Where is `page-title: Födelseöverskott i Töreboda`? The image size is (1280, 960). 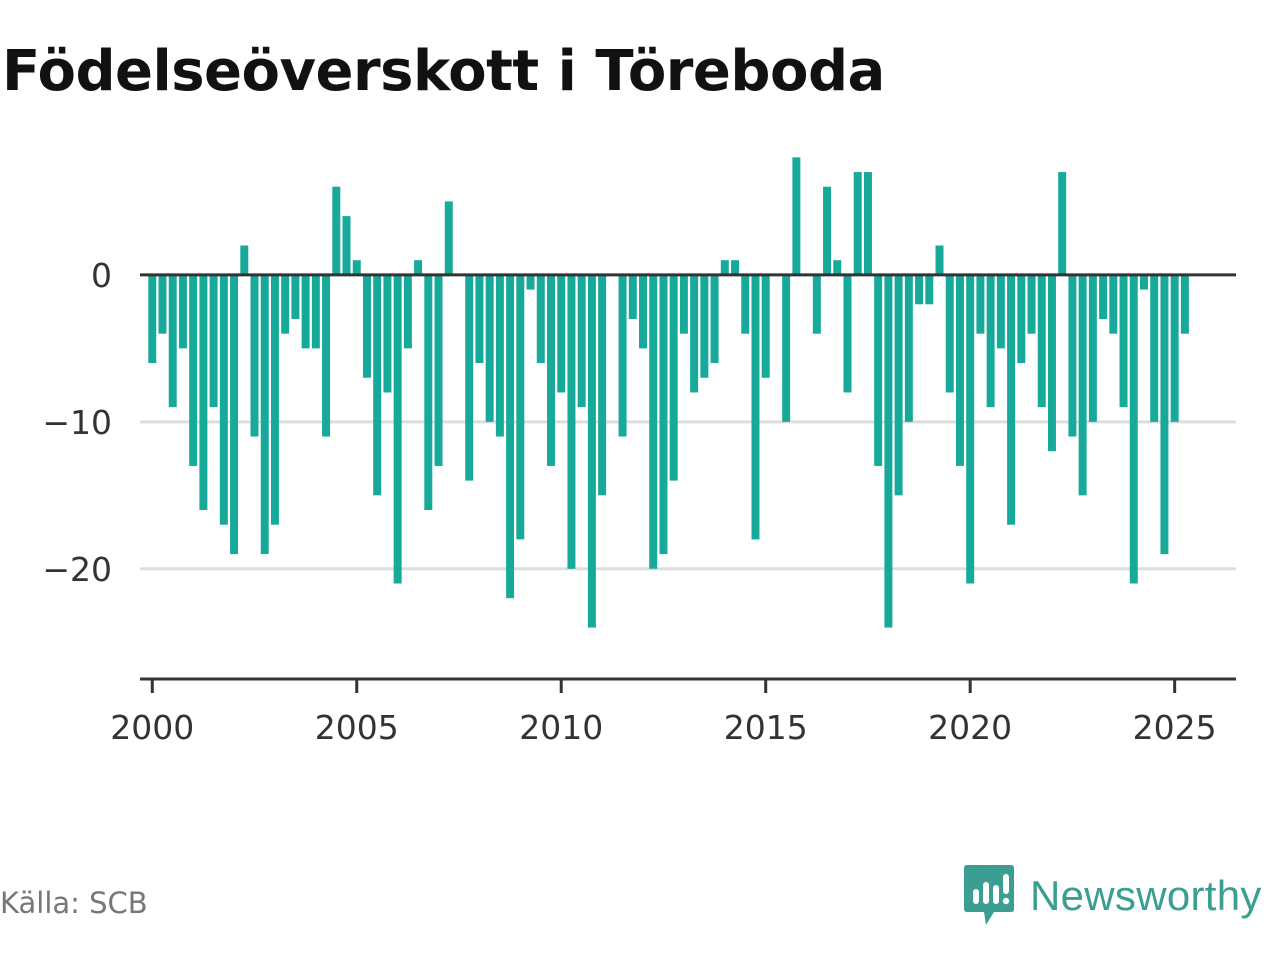
page-title: Födelseöverskott i Töreboda is located at coordinates (443, 71).